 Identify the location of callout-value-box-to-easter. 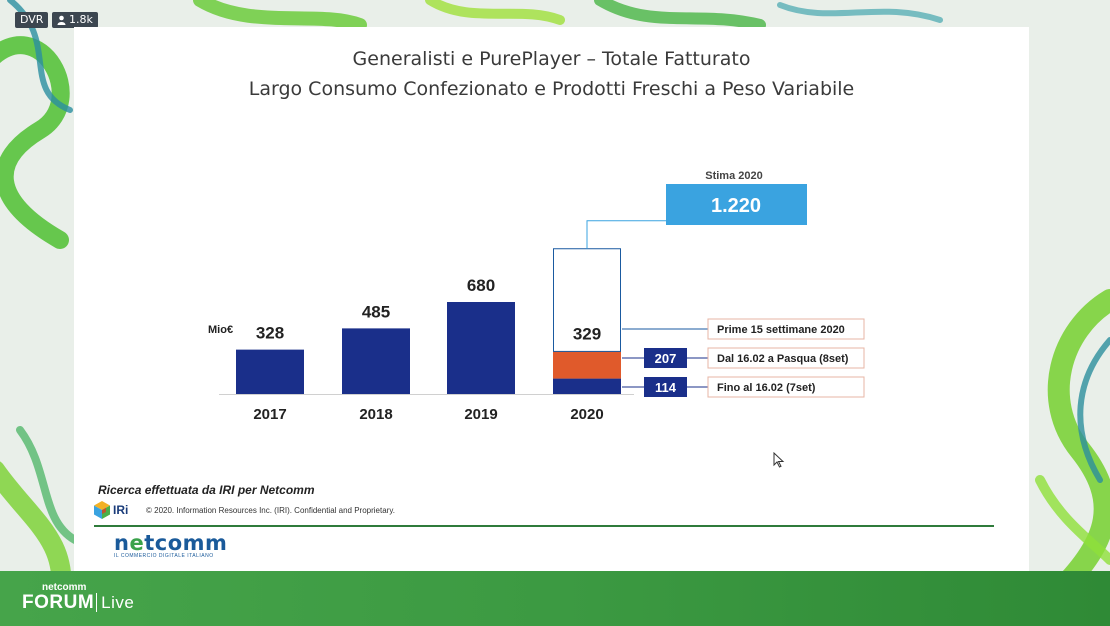
(665, 358).